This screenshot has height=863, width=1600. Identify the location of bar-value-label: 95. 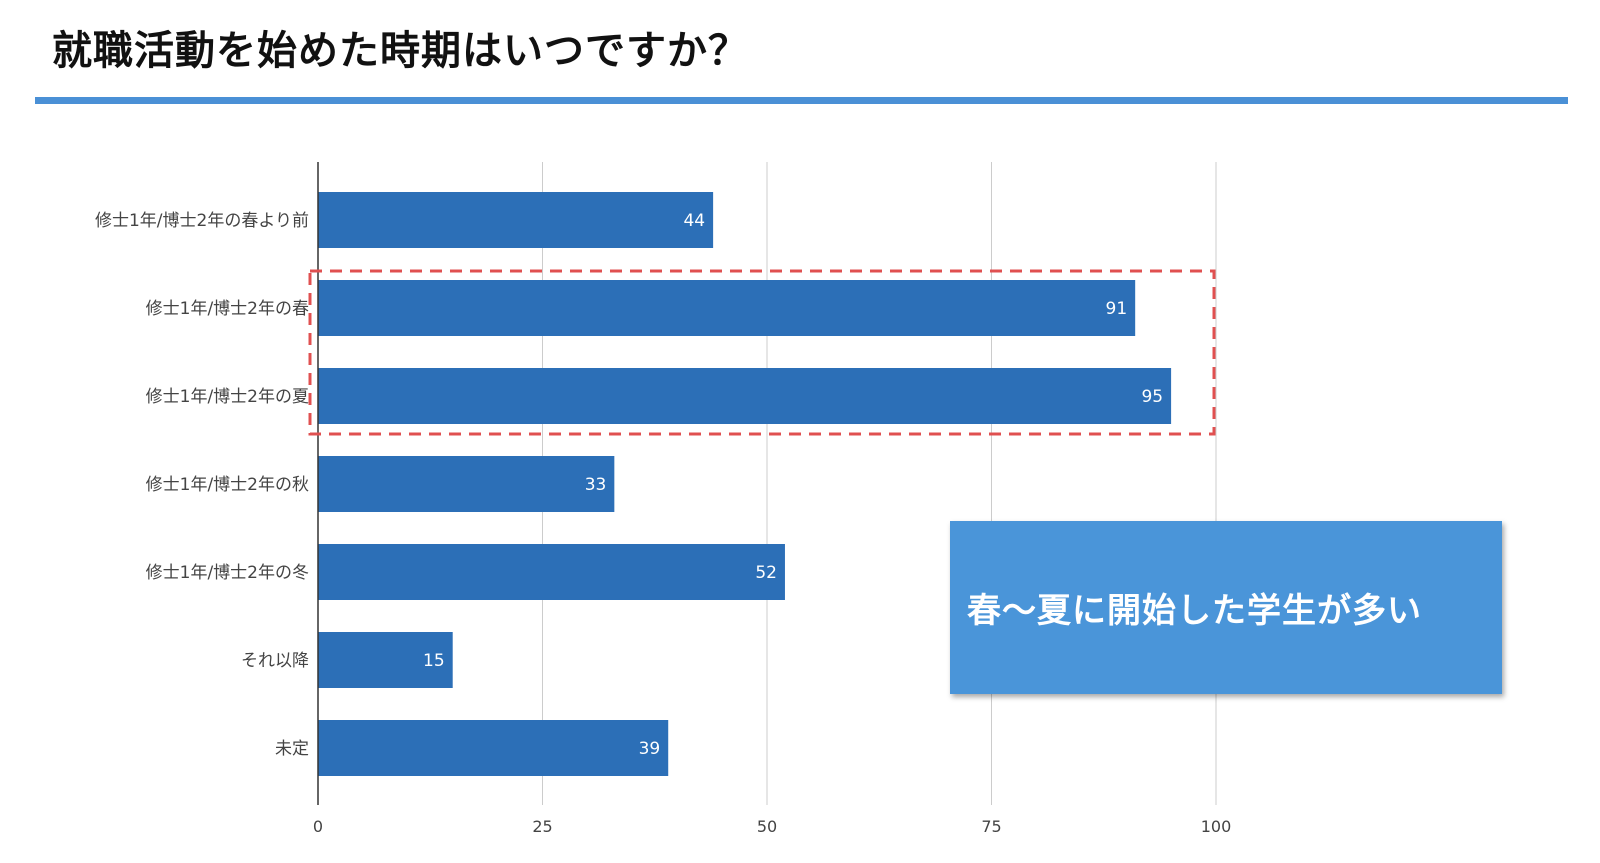
(1152, 397).